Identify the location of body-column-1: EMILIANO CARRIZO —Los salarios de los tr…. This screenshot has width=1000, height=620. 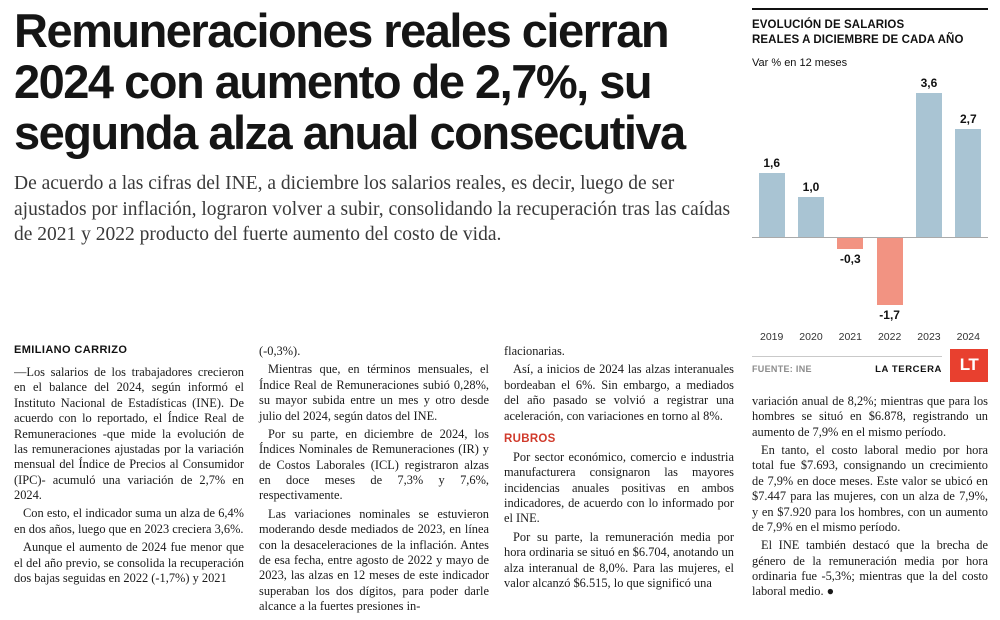
(129, 482).